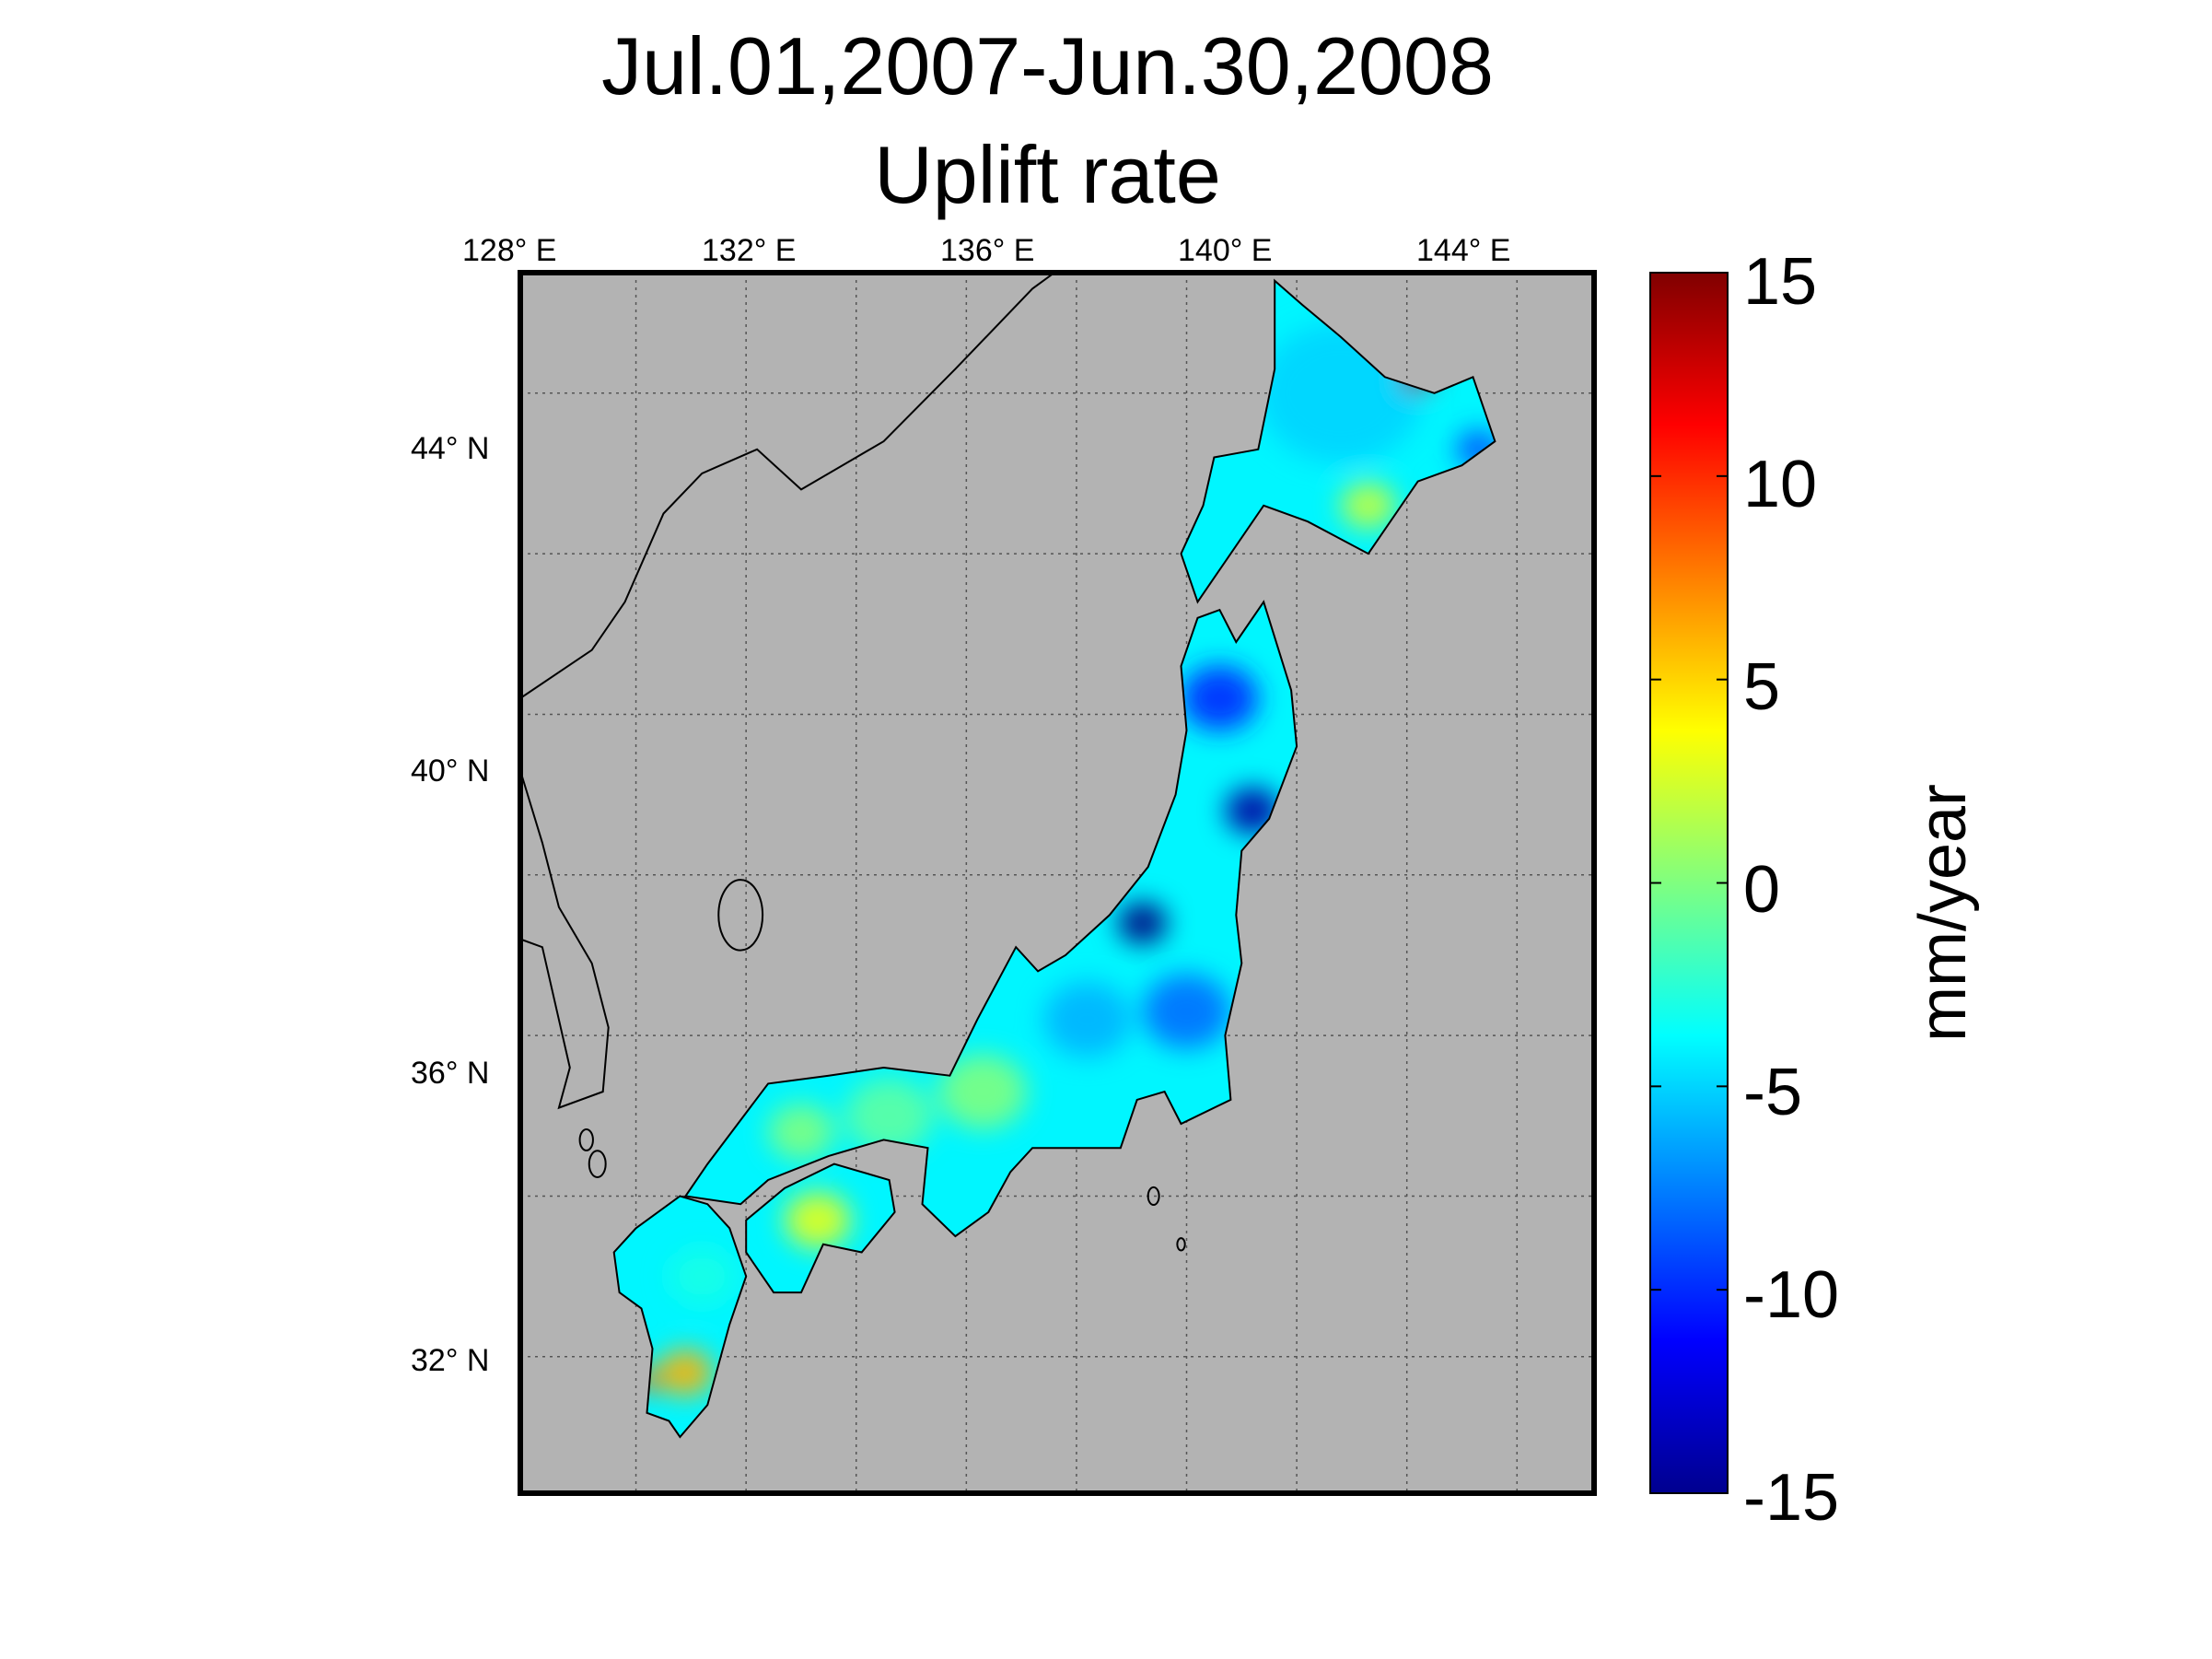 The width and height of the screenshot is (2212, 1659). What do you see at coordinates (451, 771) in the screenshot?
I see `lat-tick-40: 40° N` at bounding box center [451, 771].